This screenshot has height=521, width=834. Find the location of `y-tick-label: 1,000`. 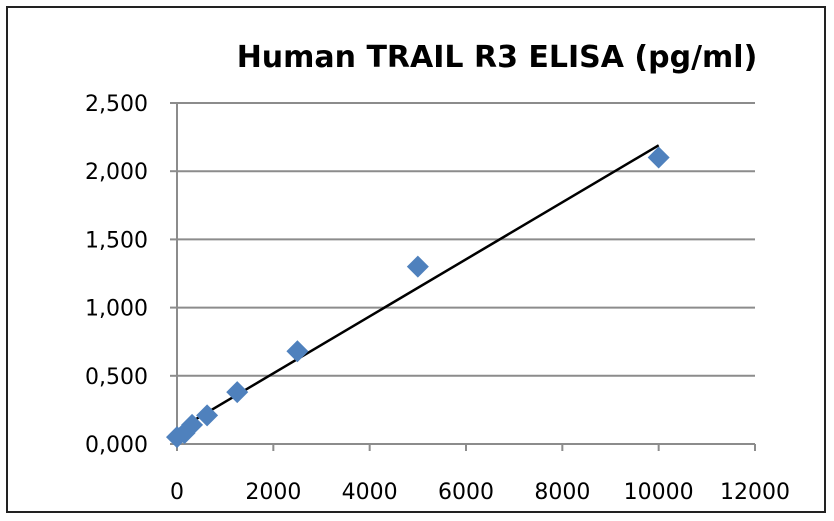

y-tick-label: 1,000 is located at coordinates (116, 309).